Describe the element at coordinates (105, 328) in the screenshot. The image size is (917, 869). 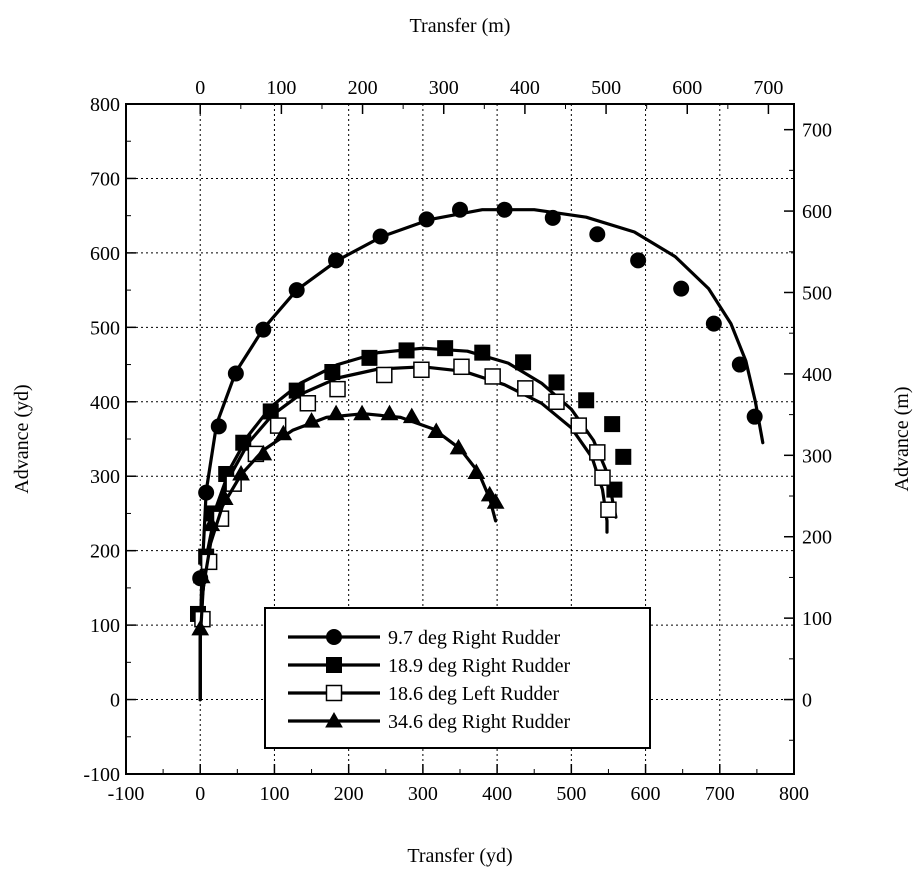
I see `y-tick-label: 500` at that location.